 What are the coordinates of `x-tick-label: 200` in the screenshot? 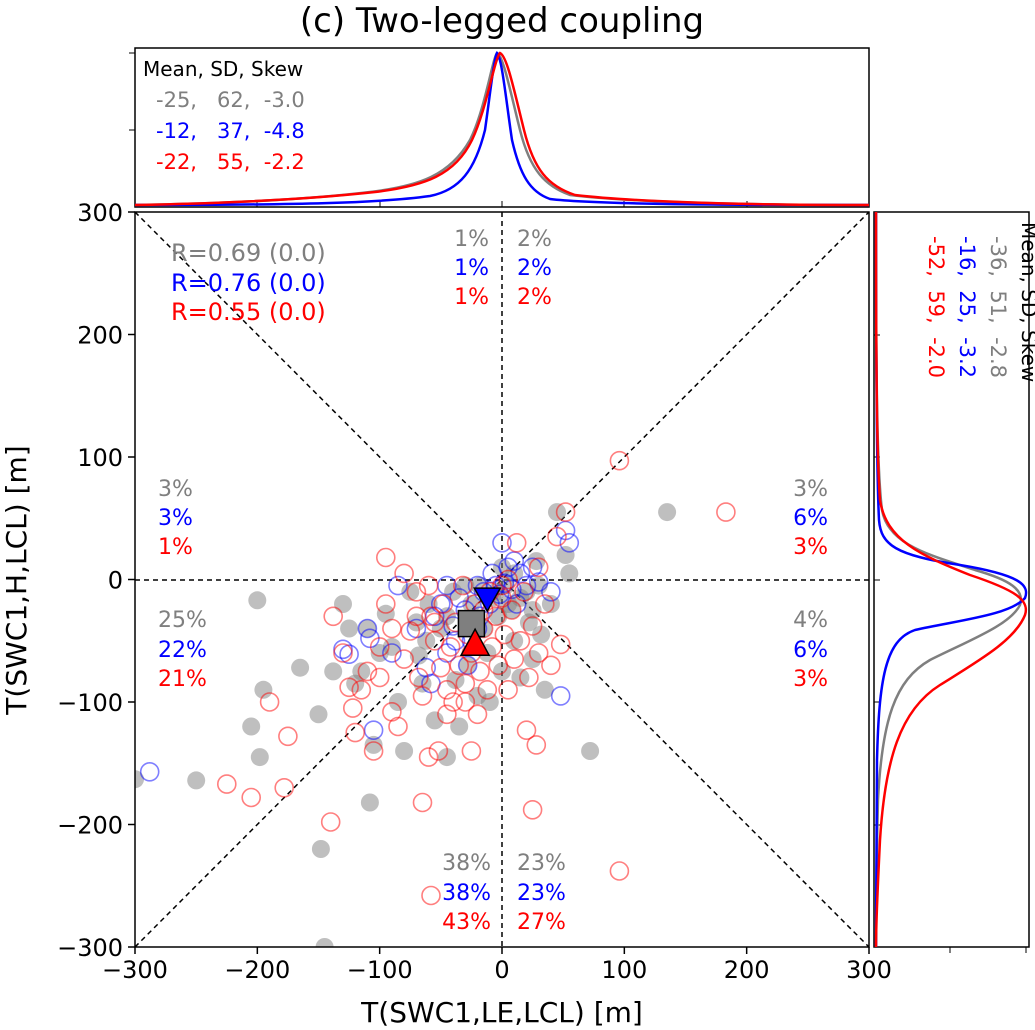 It's located at (747, 970).